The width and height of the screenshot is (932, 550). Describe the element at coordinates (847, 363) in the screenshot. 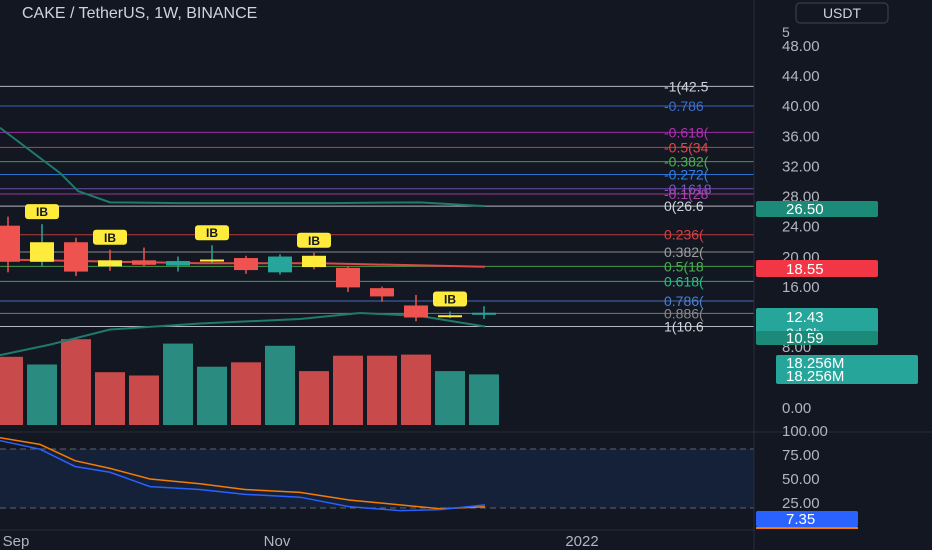

I see `volume-badge-1: 18.256M` at that location.